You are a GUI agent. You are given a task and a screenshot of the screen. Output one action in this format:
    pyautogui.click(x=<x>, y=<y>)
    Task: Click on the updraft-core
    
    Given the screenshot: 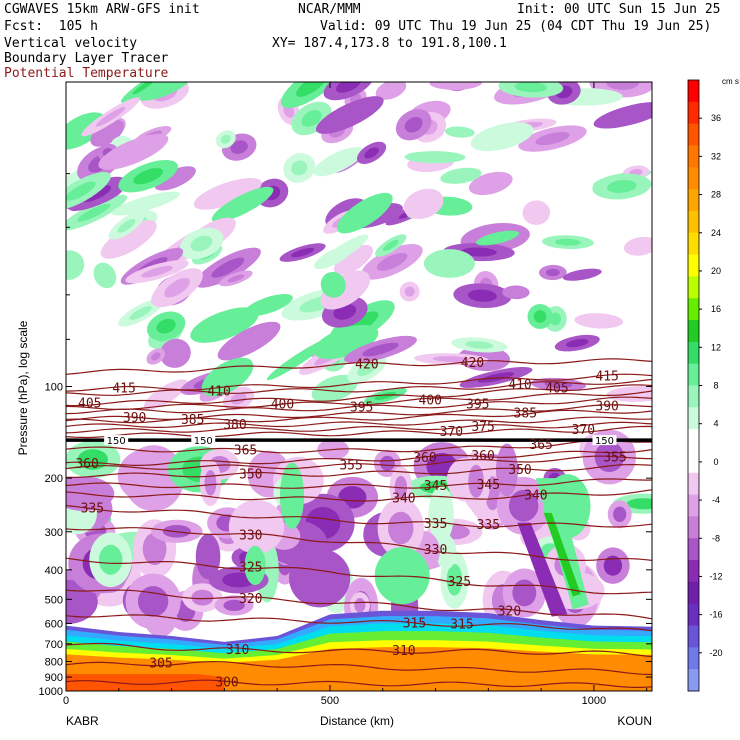 What is the action you would take?
    pyautogui.click(x=562, y=554)
    